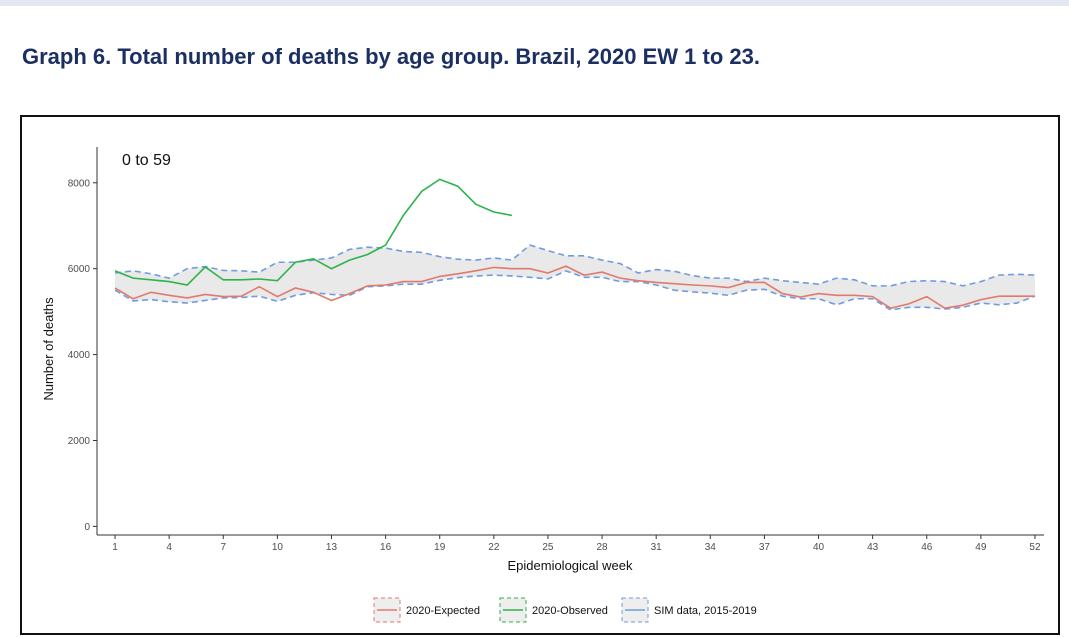 The width and height of the screenshot is (1069, 637). I want to click on x-tick-label: 37, so click(765, 547).